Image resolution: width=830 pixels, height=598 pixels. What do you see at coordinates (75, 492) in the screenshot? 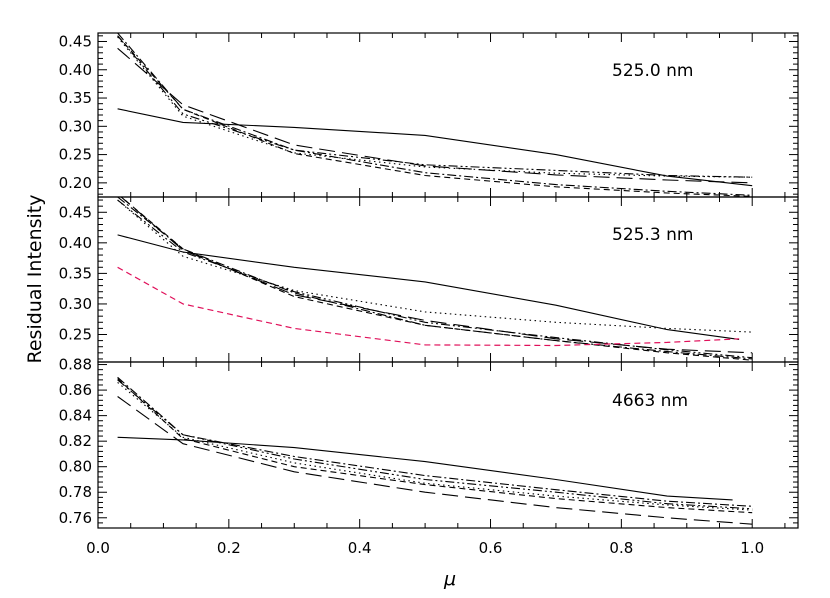
I see `y-tick-label: 0.78` at bounding box center [75, 492].